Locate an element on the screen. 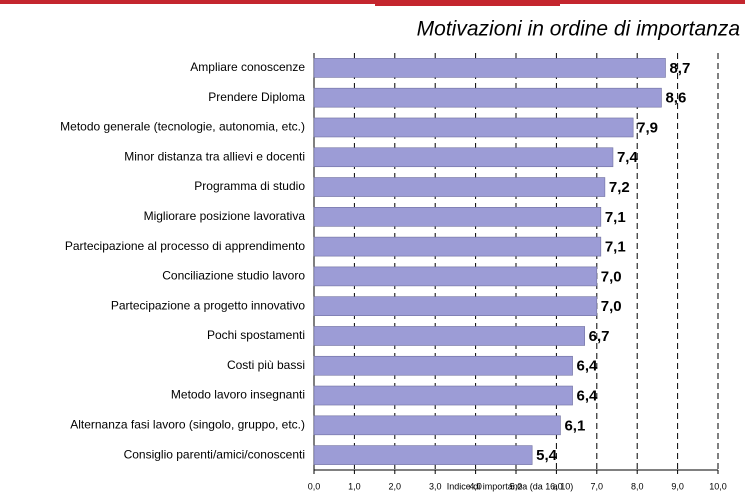 The height and width of the screenshot is (492, 745). x-tick-label: 4,0 is located at coordinates (475, 486).